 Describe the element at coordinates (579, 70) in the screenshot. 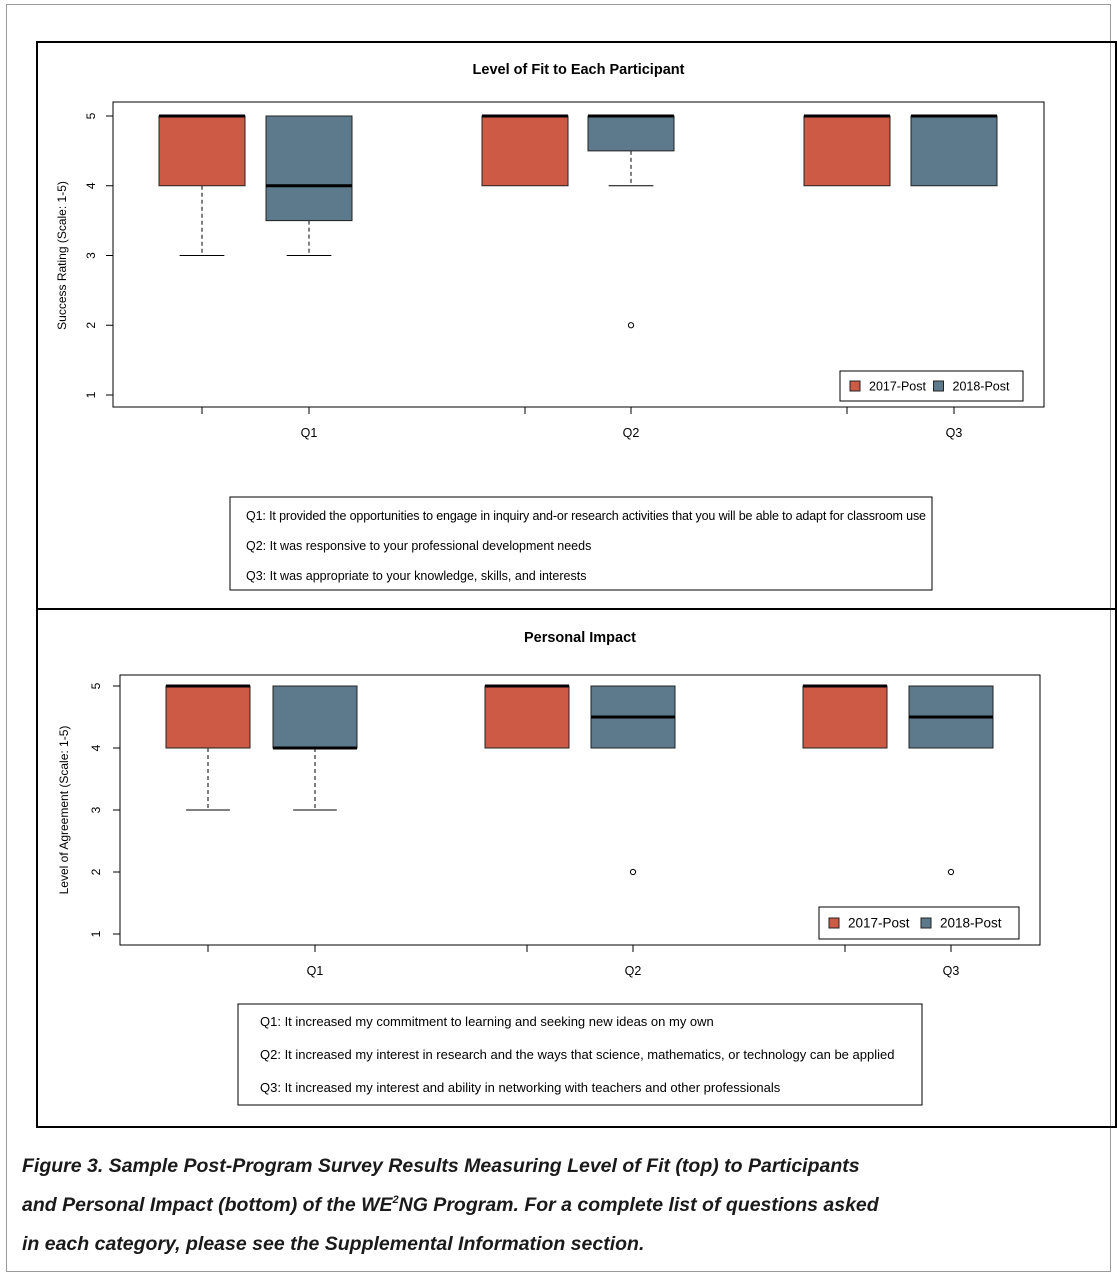

I see `chart-title: Level of Fit to Each Participant` at that location.